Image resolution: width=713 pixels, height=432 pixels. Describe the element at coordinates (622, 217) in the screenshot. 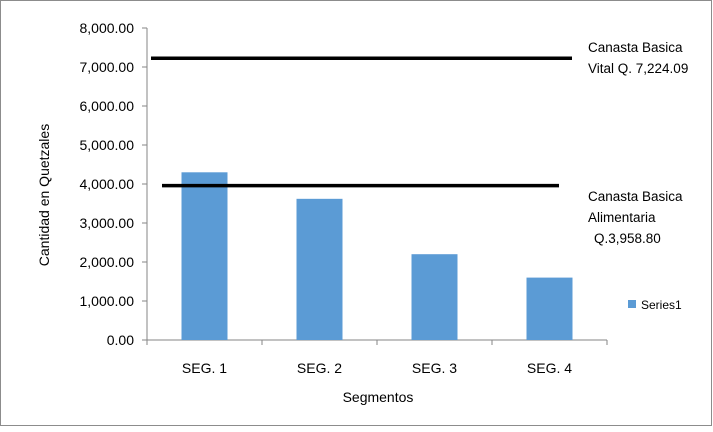

I see `reference-line-label: Alimentaria` at that location.